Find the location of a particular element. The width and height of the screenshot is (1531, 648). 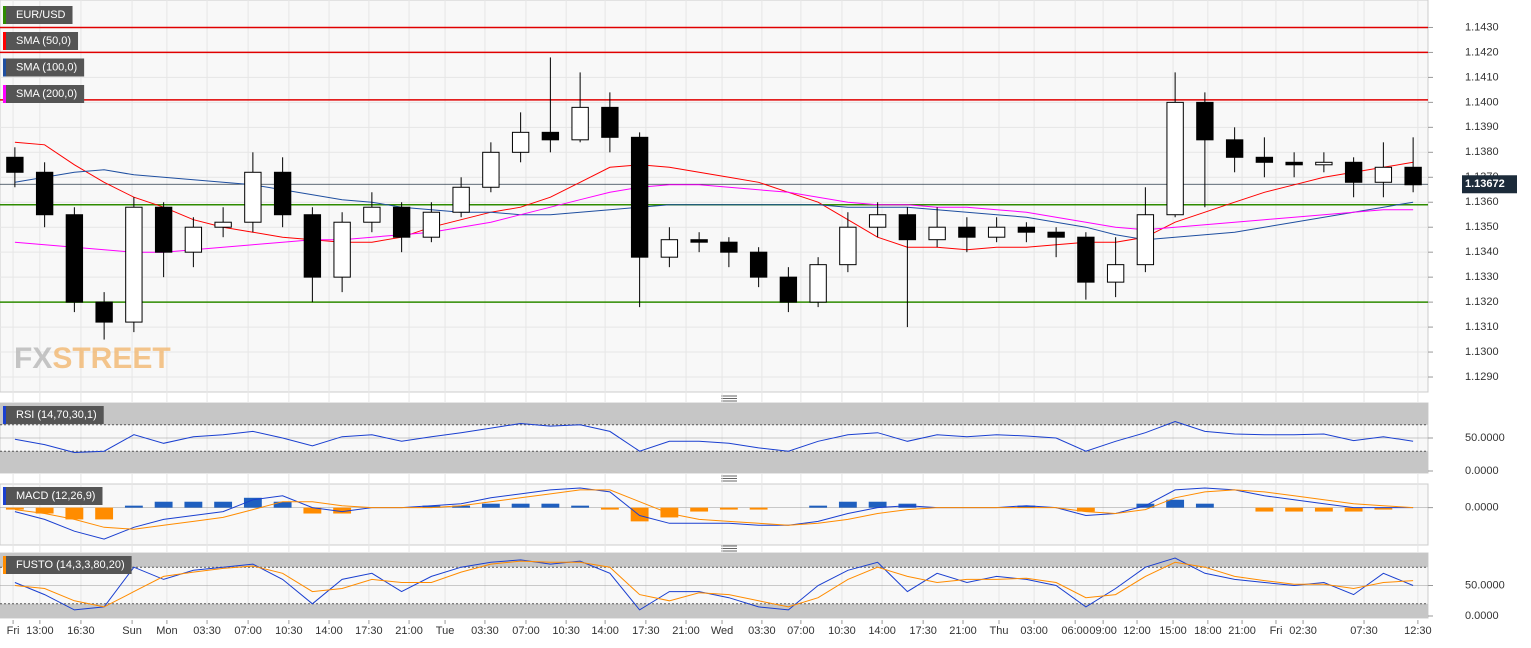

x-tick-label: 06:00 is located at coordinates (1075, 631).